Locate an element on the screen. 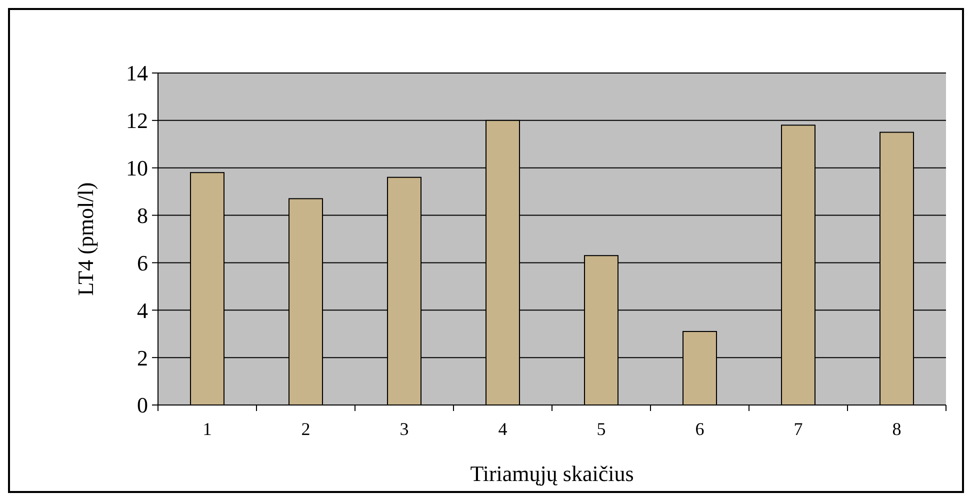 Image resolution: width=972 pixels, height=501 pixels. y-tick-label: 2 is located at coordinates (142, 357).